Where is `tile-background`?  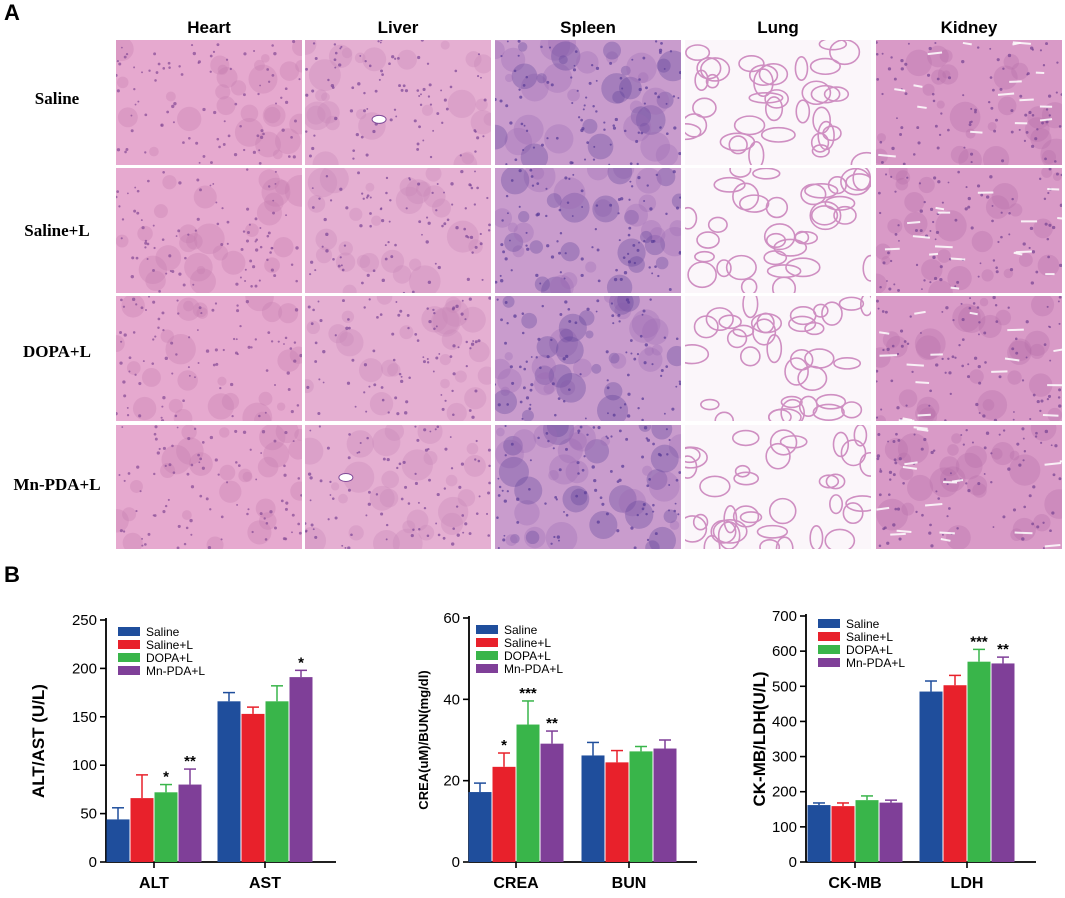
tile-background is located at coordinates (588, 230).